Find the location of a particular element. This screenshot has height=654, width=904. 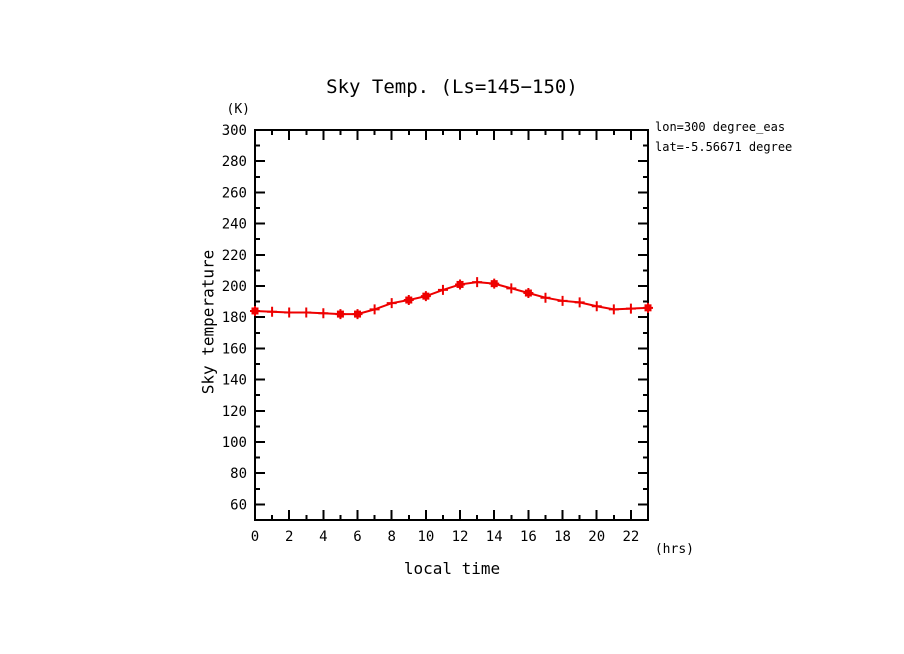

y-tick-label: 280 is located at coordinates (234, 162).